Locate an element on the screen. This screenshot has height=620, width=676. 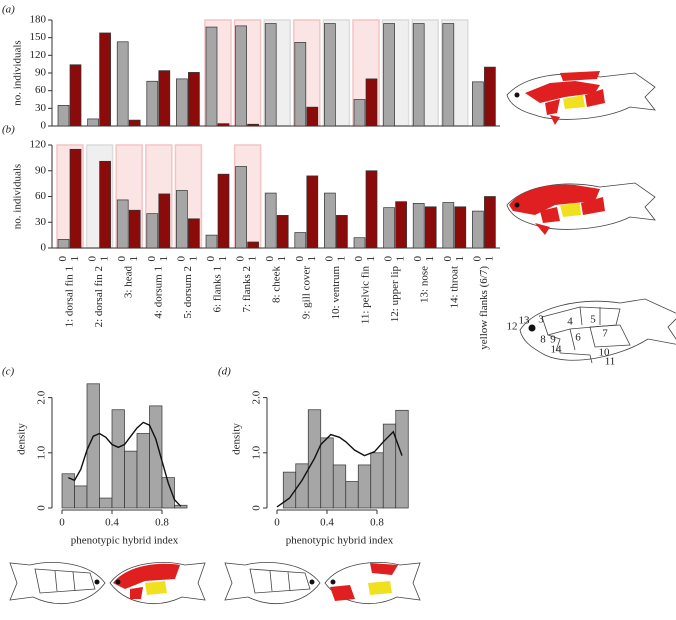
x-axis-label: phenotypic hybrid index is located at coordinates (125, 541).